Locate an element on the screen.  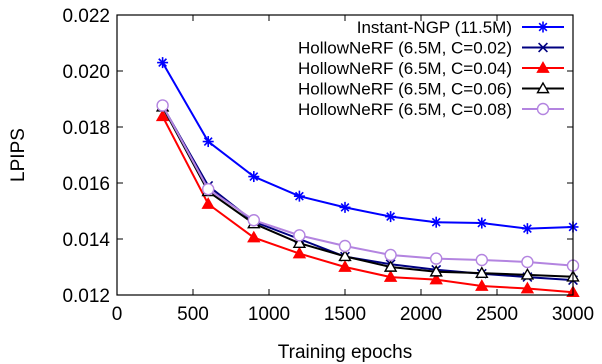
y-axis-title: LPIPS is located at coordinates (18, 155).